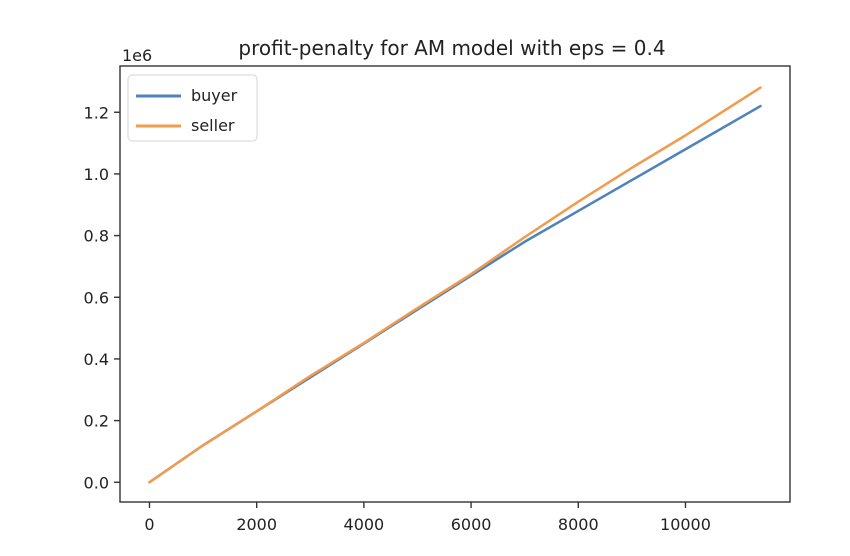 This screenshot has height=556, width=850. I want to click on x-tick-label: 10000, so click(685, 524).